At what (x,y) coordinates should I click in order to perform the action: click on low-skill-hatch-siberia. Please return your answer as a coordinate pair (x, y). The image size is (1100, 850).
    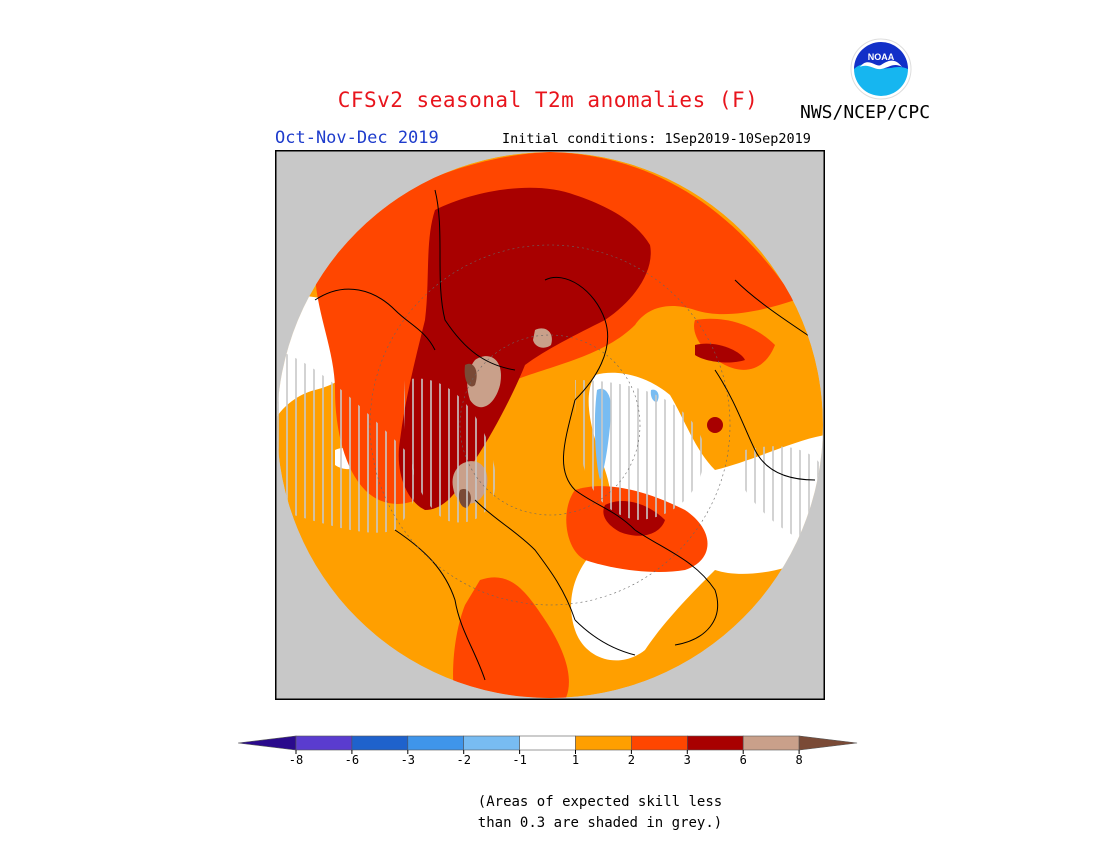
    Looking at the image, I should click on (640, 450).